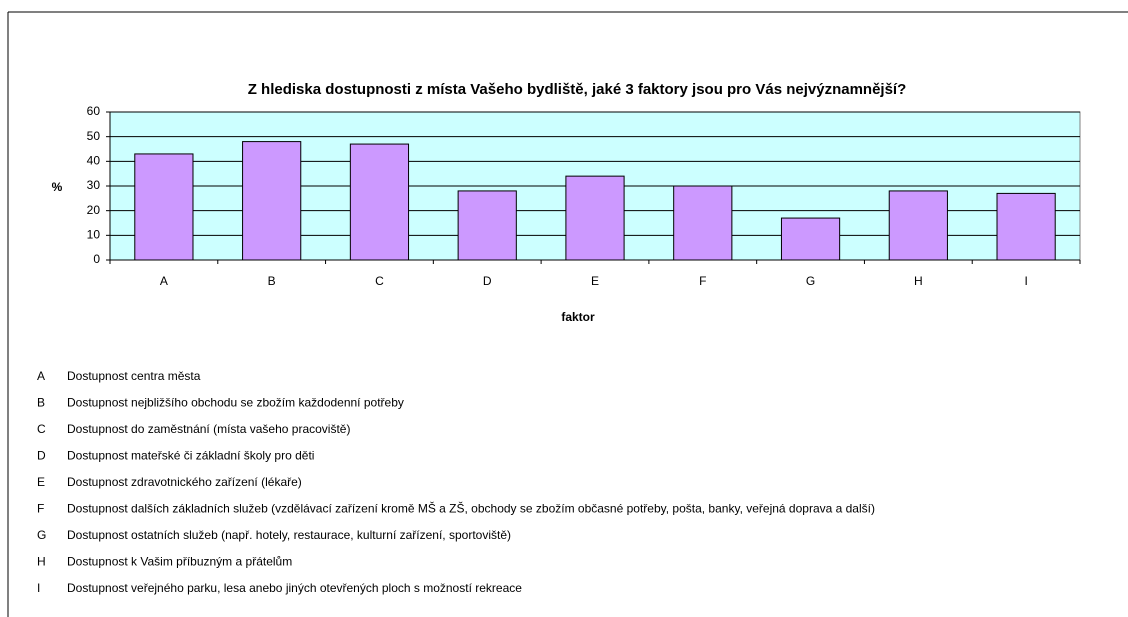 Image resolution: width=1128 pixels, height=617 pixels. What do you see at coordinates (810, 281) in the screenshot?
I see `x-tick-label: G` at bounding box center [810, 281].